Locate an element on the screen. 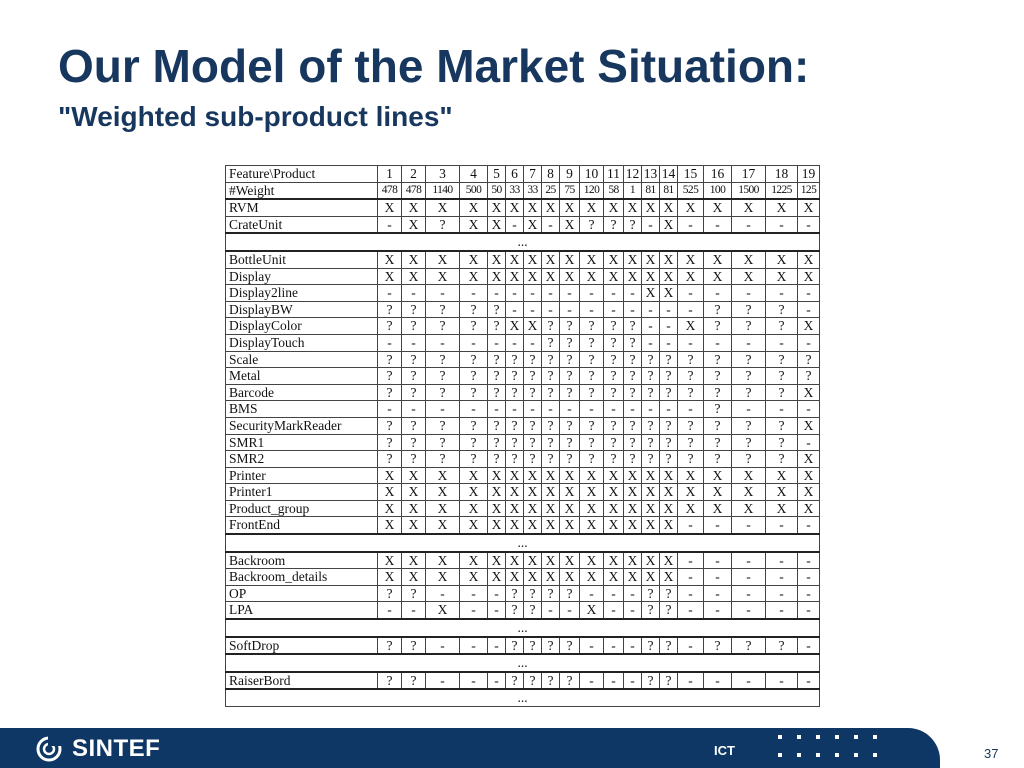 This screenshot has width=1024, height=768. feature-name-cell: SoftDrop is located at coordinates (301, 645).